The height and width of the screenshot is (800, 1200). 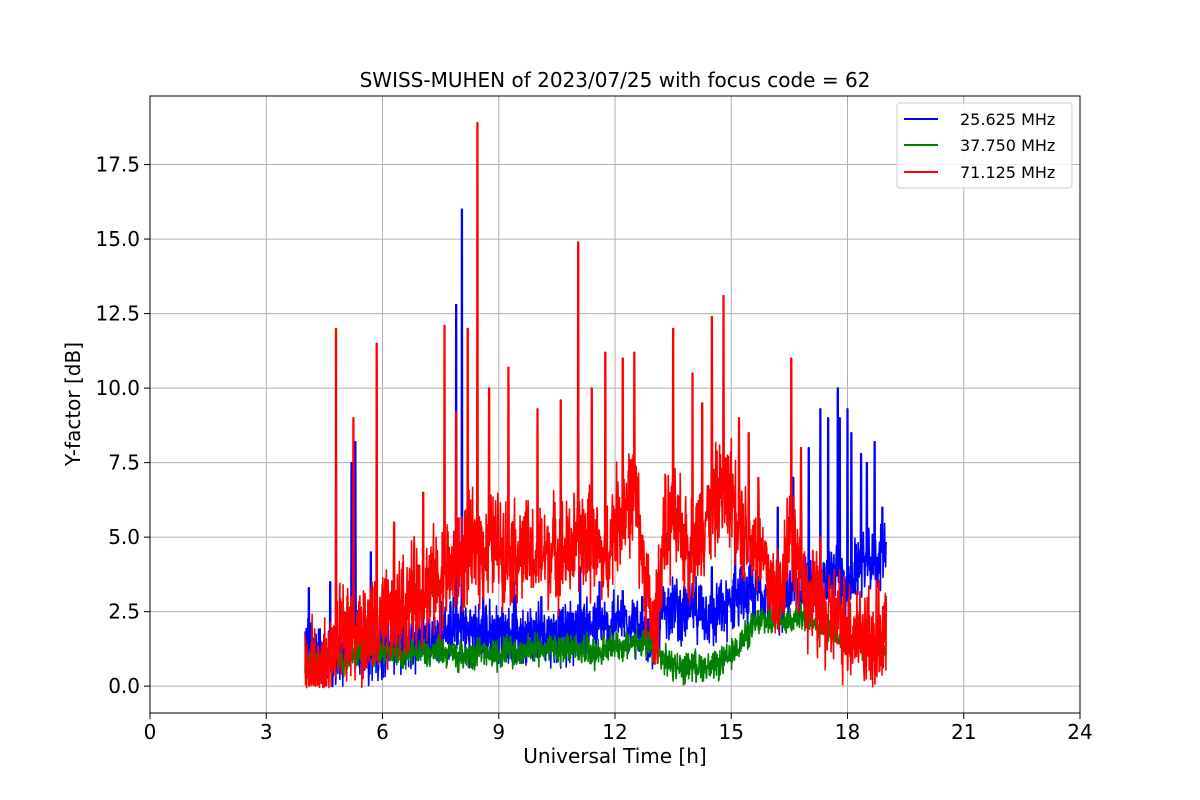 I want to click on y-tick-label-6: 15.0, so click(x=117, y=239).